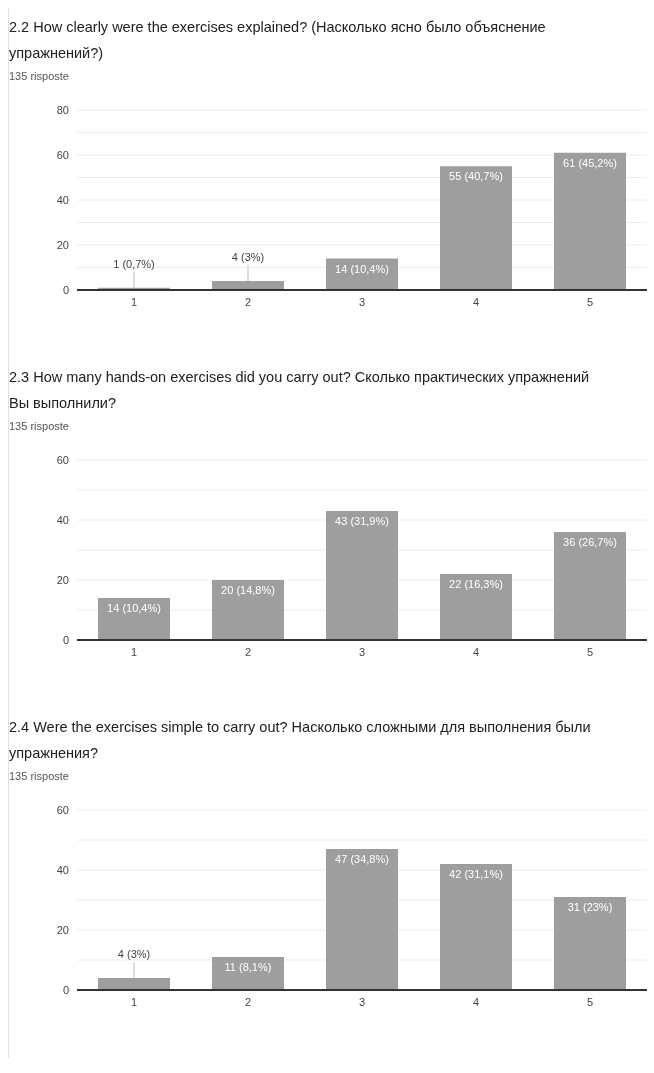  Describe the element at coordinates (248, 590) in the screenshot. I see `data-label: 20 (14,8%)` at that location.